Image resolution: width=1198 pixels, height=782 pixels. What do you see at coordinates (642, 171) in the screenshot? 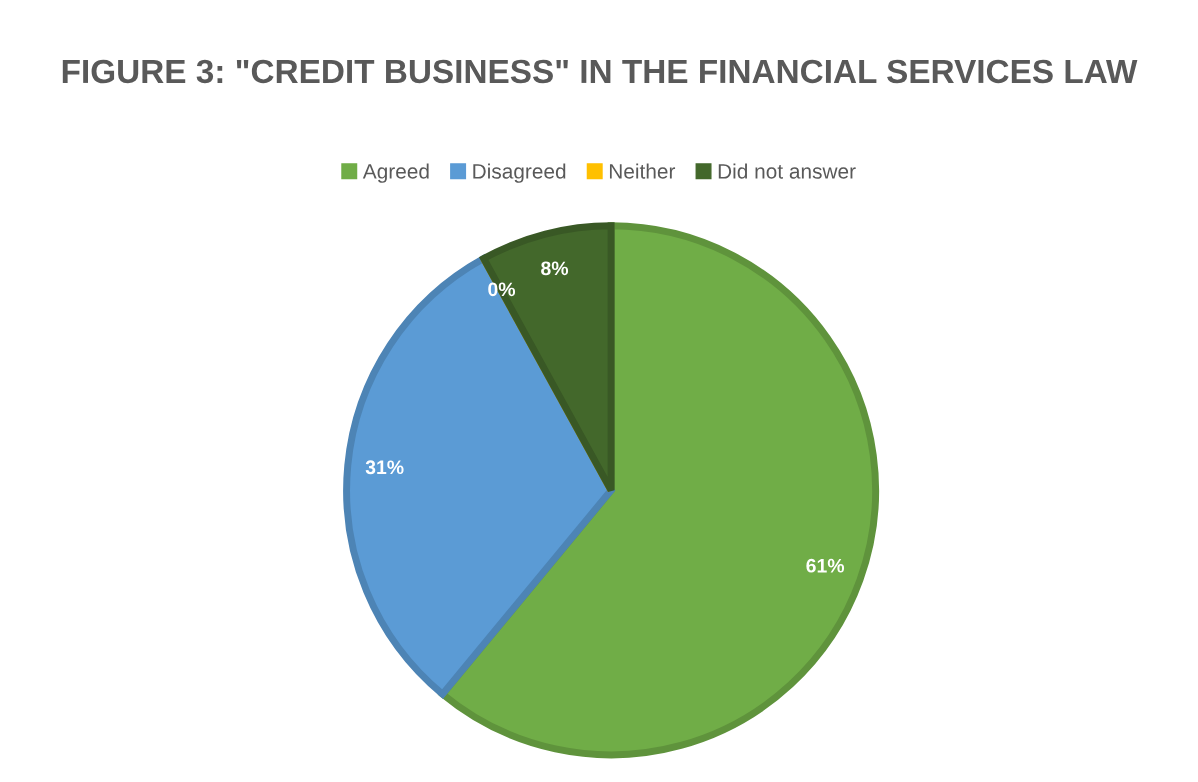
I see `legend-label: Neither` at bounding box center [642, 171].